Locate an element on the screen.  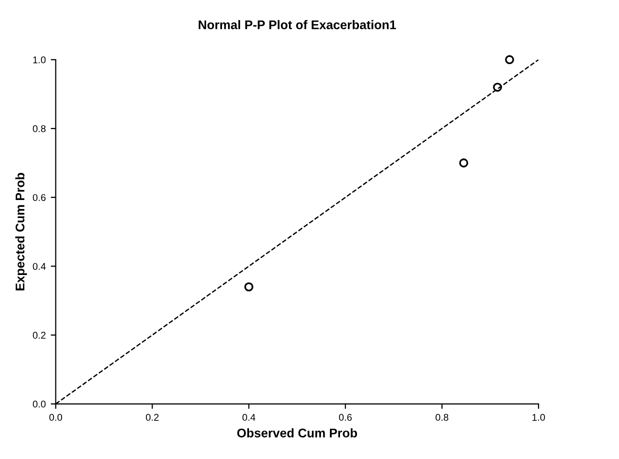
x-tick-label: 0.6 is located at coordinates (345, 417).